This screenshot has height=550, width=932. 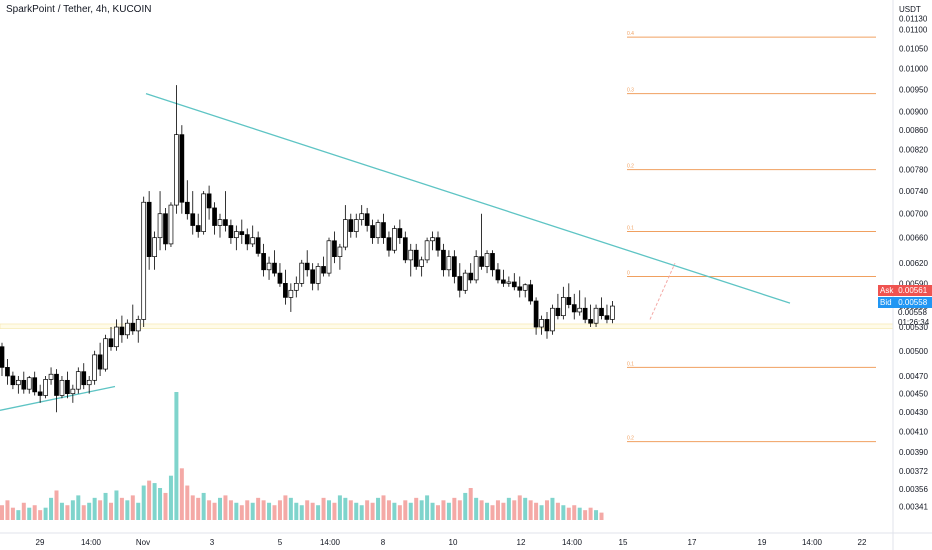 What do you see at coordinates (913, 507) in the screenshot?
I see `price-tick-label: 0.00341` at bounding box center [913, 507].